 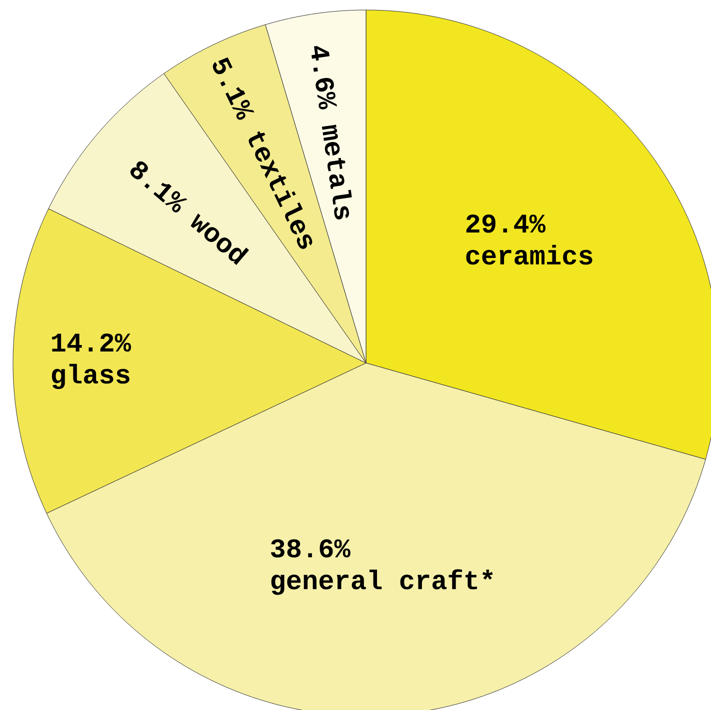 What do you see at coordinates (310, 548) in the screenshot?
I see `data-label: 38.6%` at bounding box center [310, 548].